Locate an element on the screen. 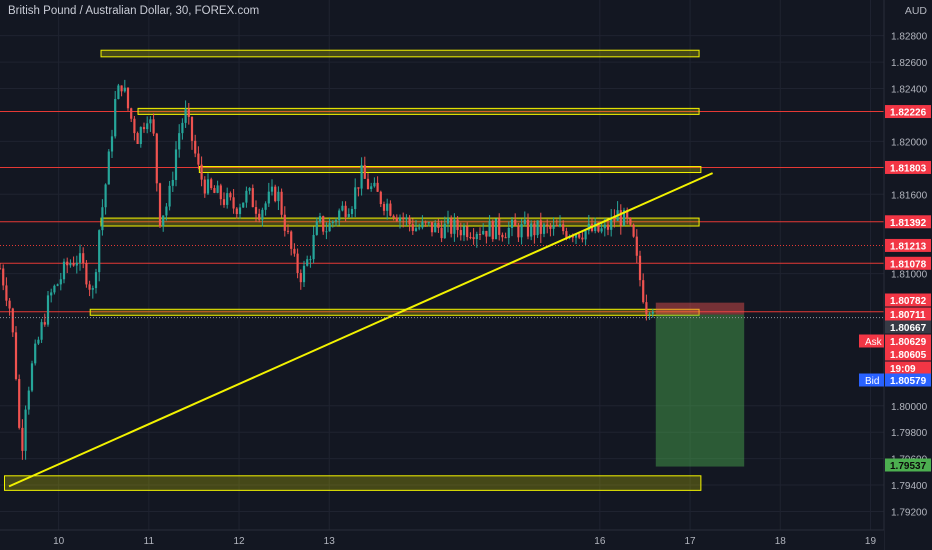 The image size is (932, 550). y-tick-label: 1.80000 is located at coordinates (909, 407).